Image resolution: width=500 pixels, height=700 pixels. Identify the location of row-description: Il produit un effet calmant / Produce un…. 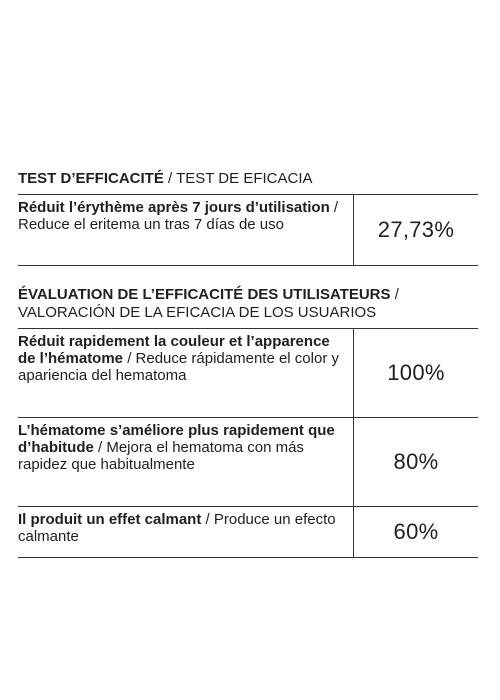
(186, 532).